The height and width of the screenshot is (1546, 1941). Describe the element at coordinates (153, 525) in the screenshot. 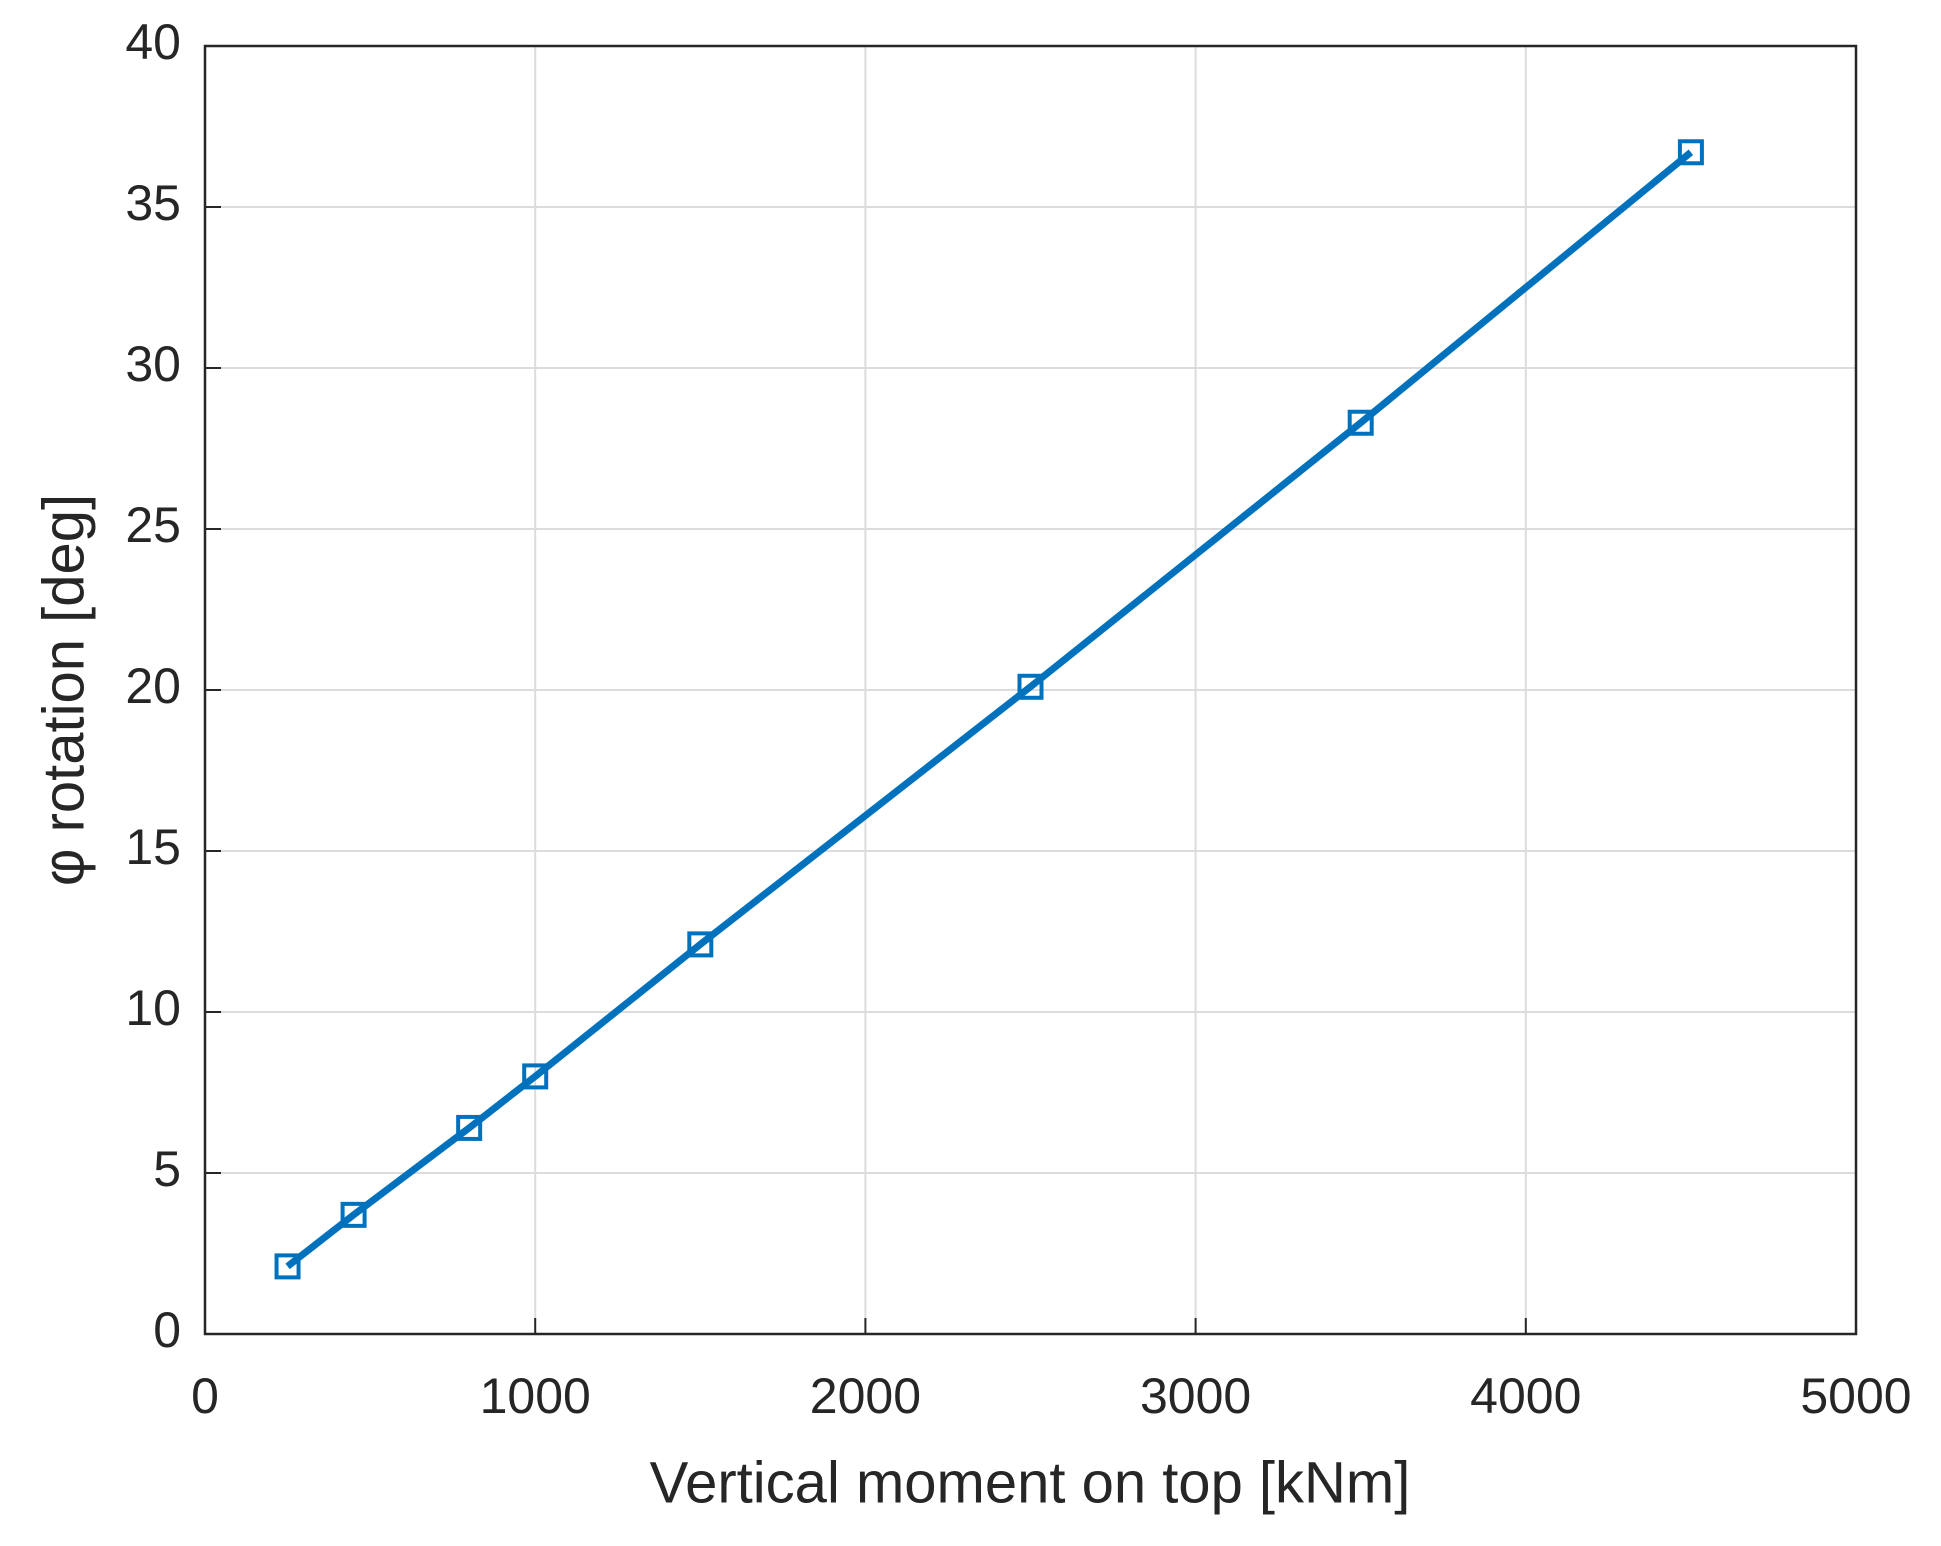

I see `y-tick-label: 25` at that location.